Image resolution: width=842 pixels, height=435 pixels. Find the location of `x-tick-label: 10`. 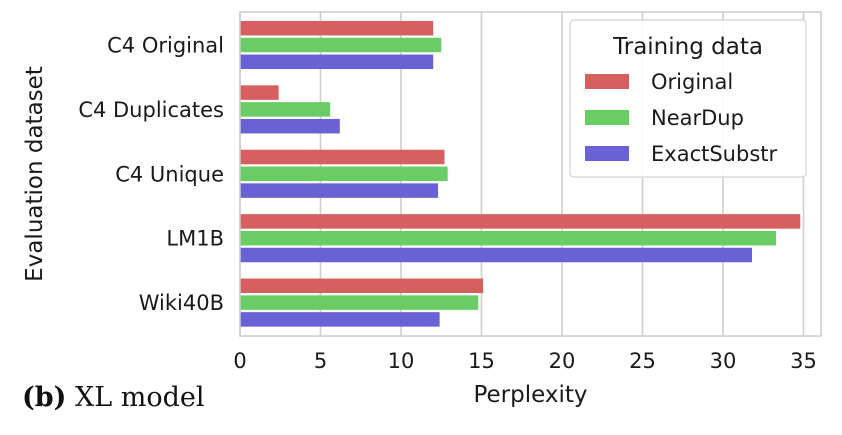

x-tick-label: 10 is located at coordinates (401, 361).